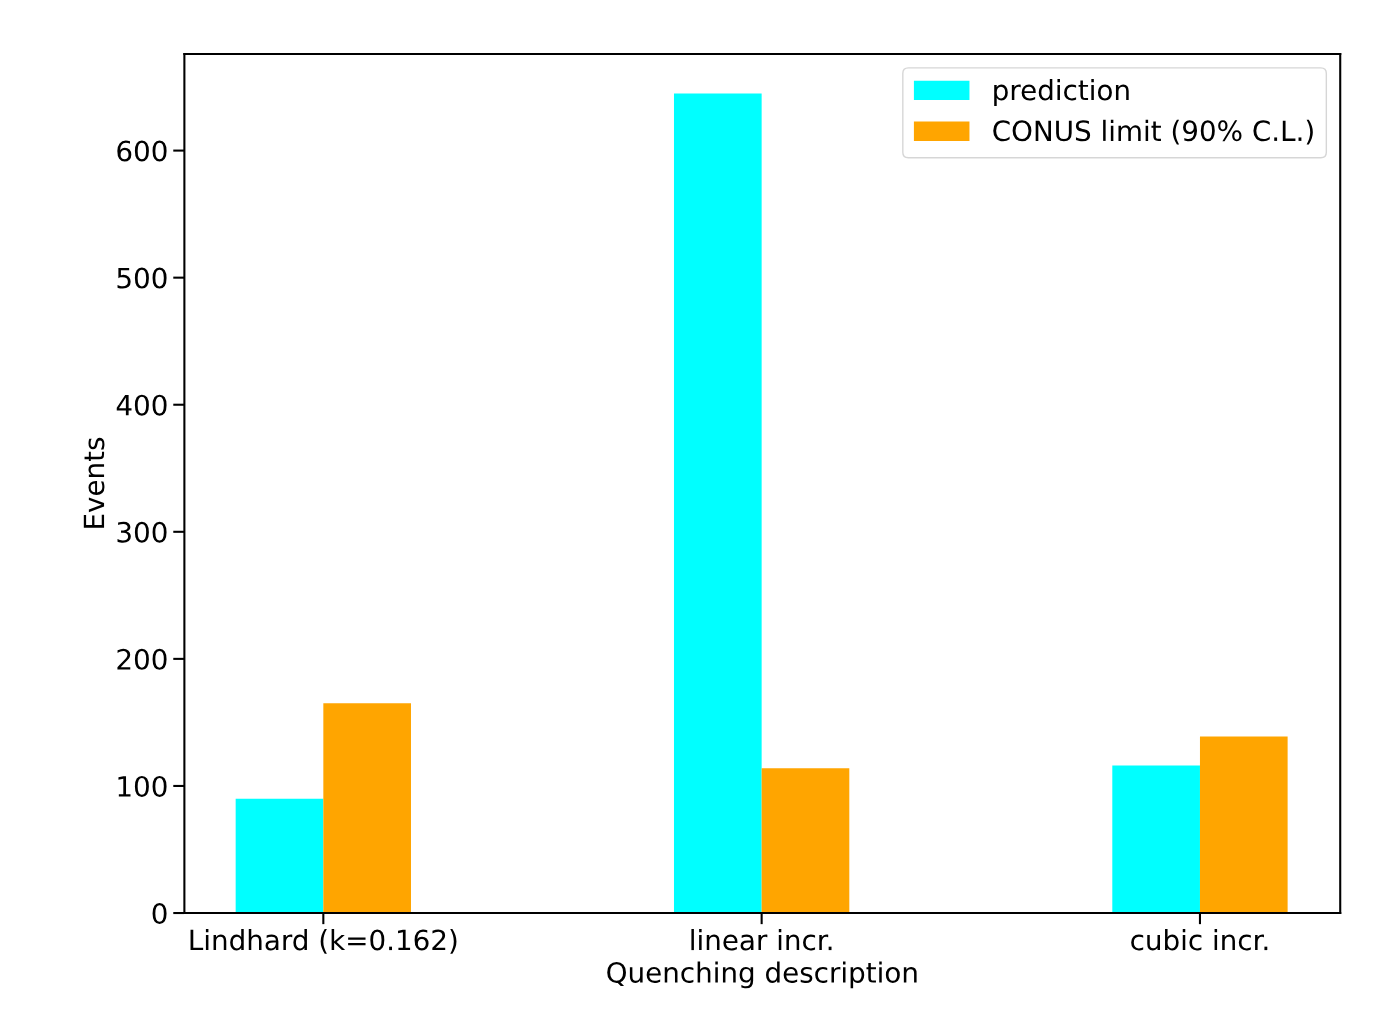  I want to click on y-tick-label: 600, so click(142, 151).